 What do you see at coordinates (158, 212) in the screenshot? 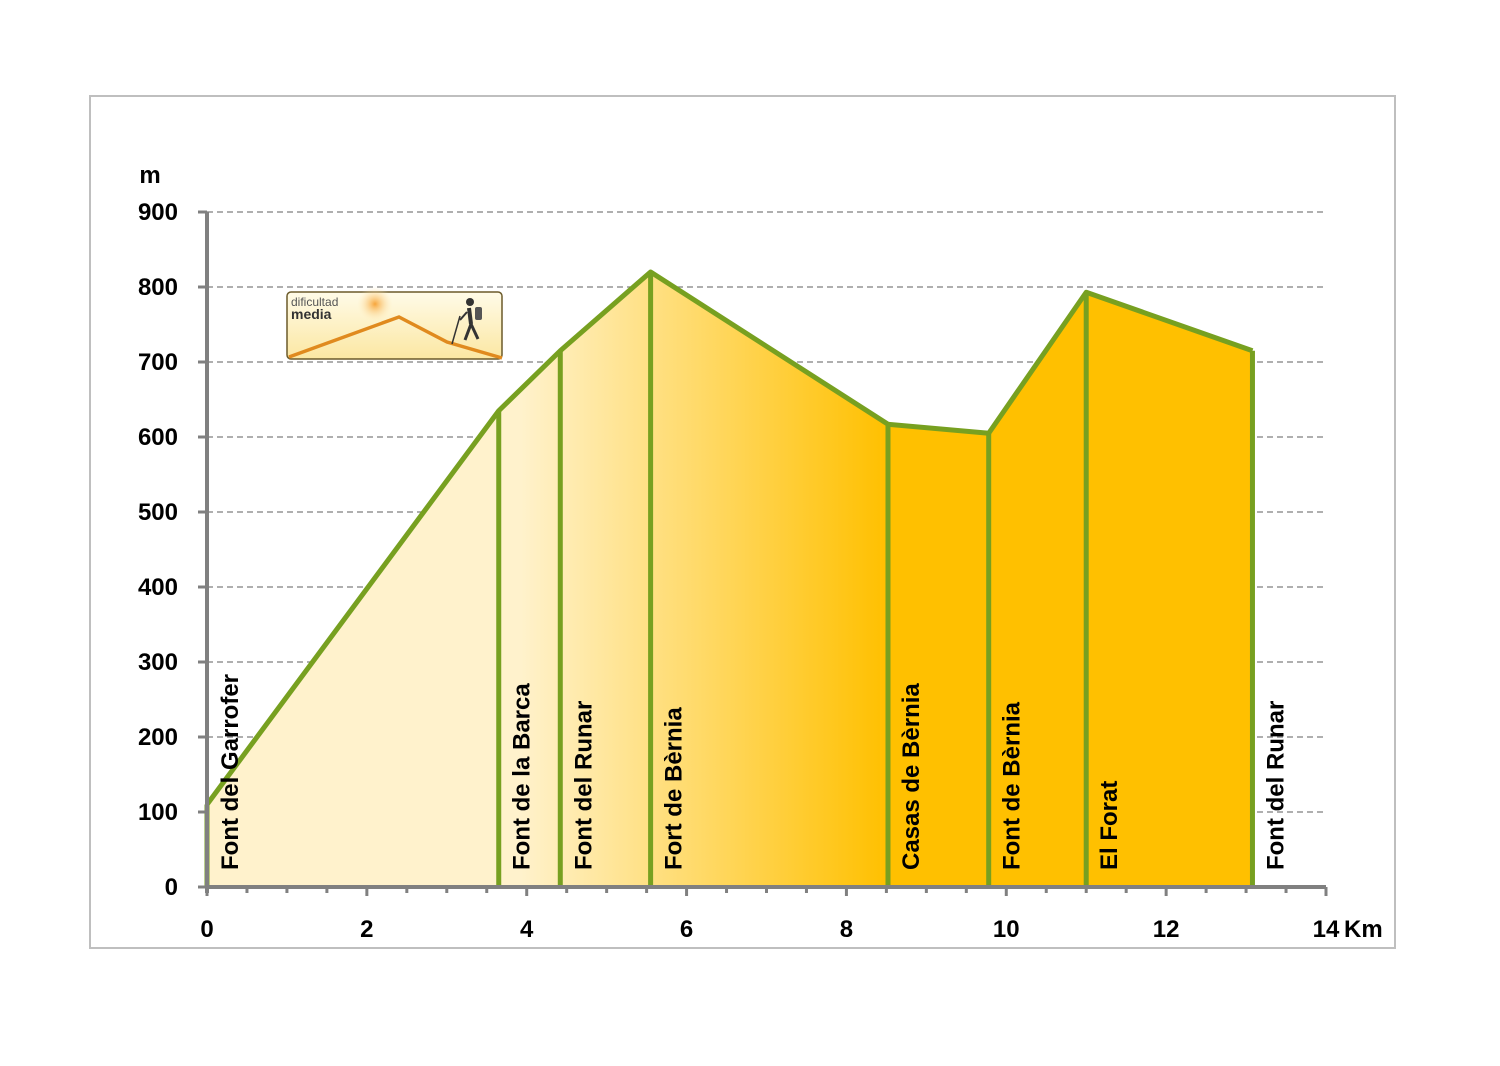
I see `y-tick-label-900: 900` at bounding box center [158, 212].